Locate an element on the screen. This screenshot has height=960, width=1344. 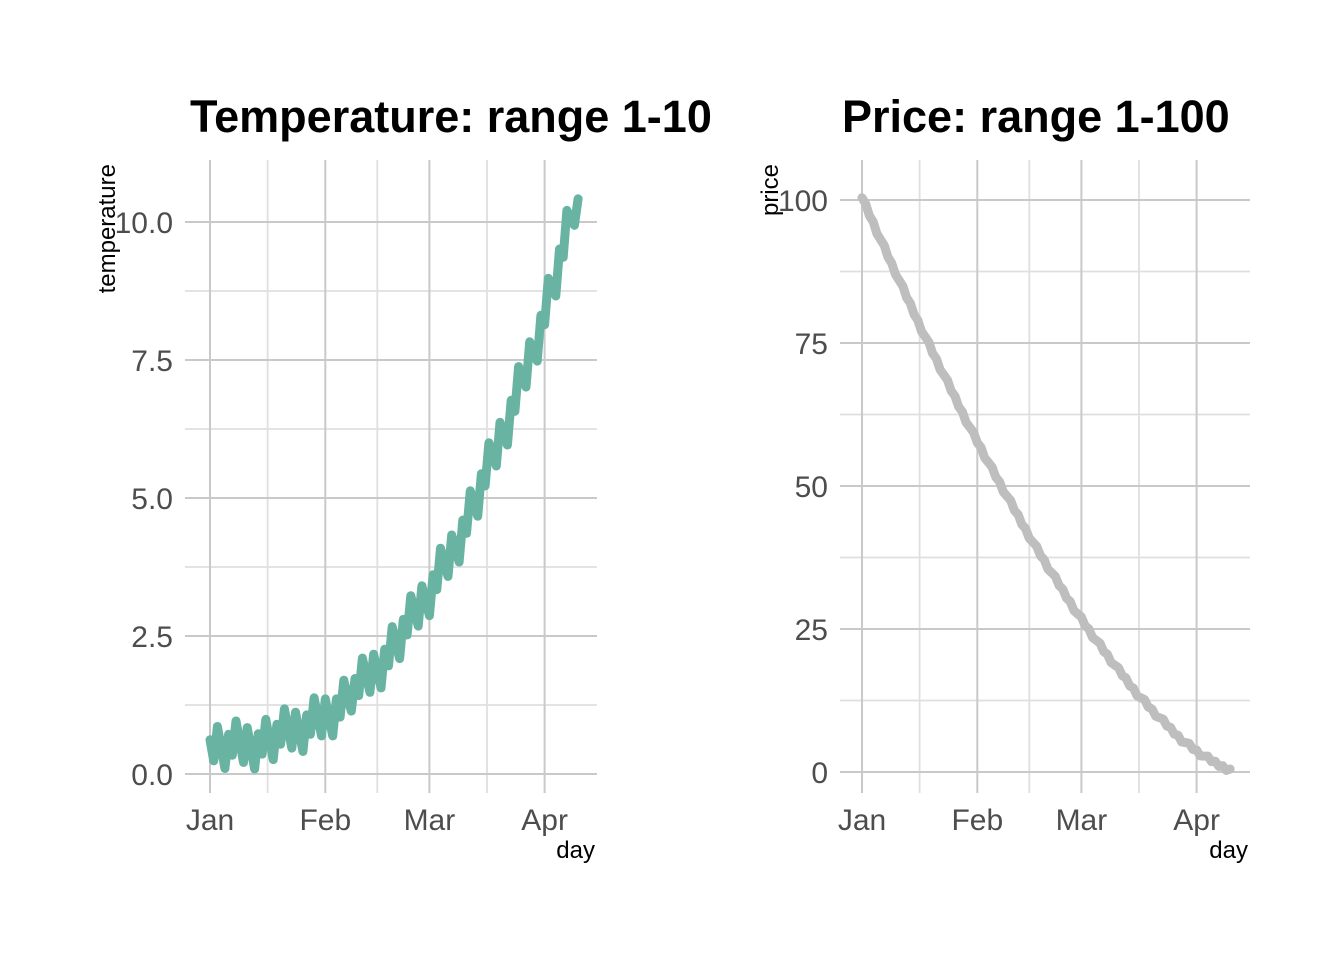
temperature-y-tick-label: 2.5 is located at coordinates (152, 637).